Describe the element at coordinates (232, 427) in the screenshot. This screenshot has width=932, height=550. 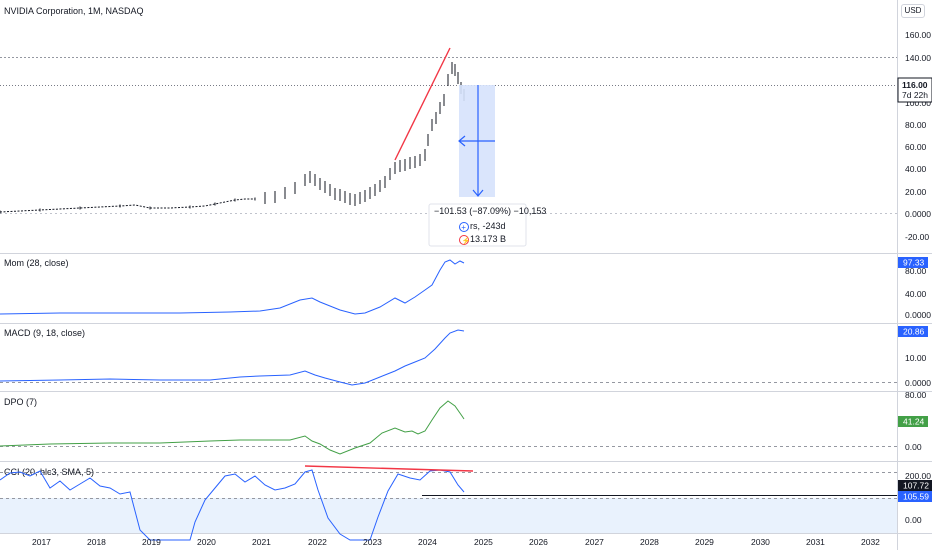
I see `dpo-line` at that location.